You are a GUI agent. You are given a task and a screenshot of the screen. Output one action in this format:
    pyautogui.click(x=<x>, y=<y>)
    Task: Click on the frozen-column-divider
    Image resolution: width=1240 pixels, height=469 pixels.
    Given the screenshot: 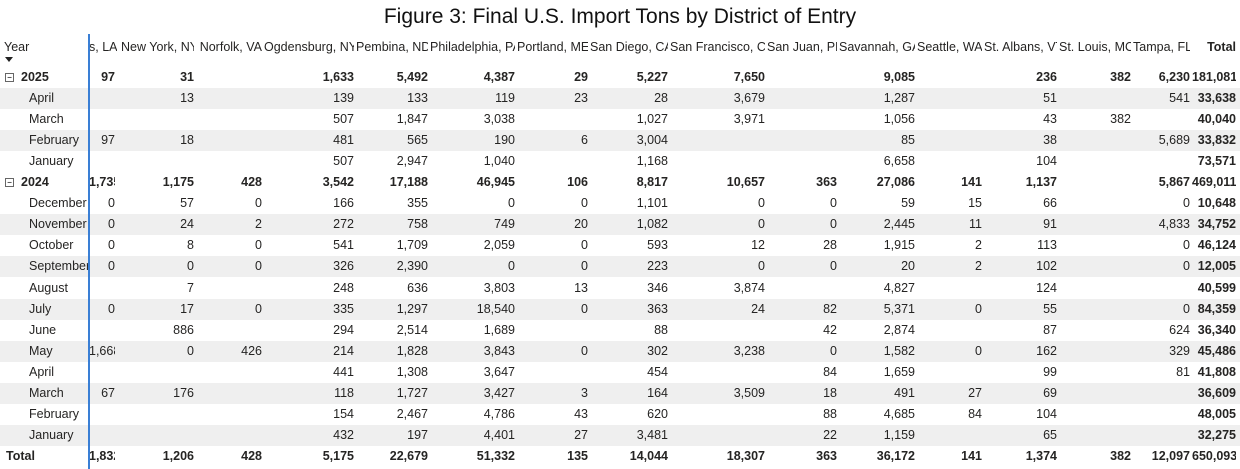 What is the action you would take?
    pyautogui.click(x=89, y=251)
    